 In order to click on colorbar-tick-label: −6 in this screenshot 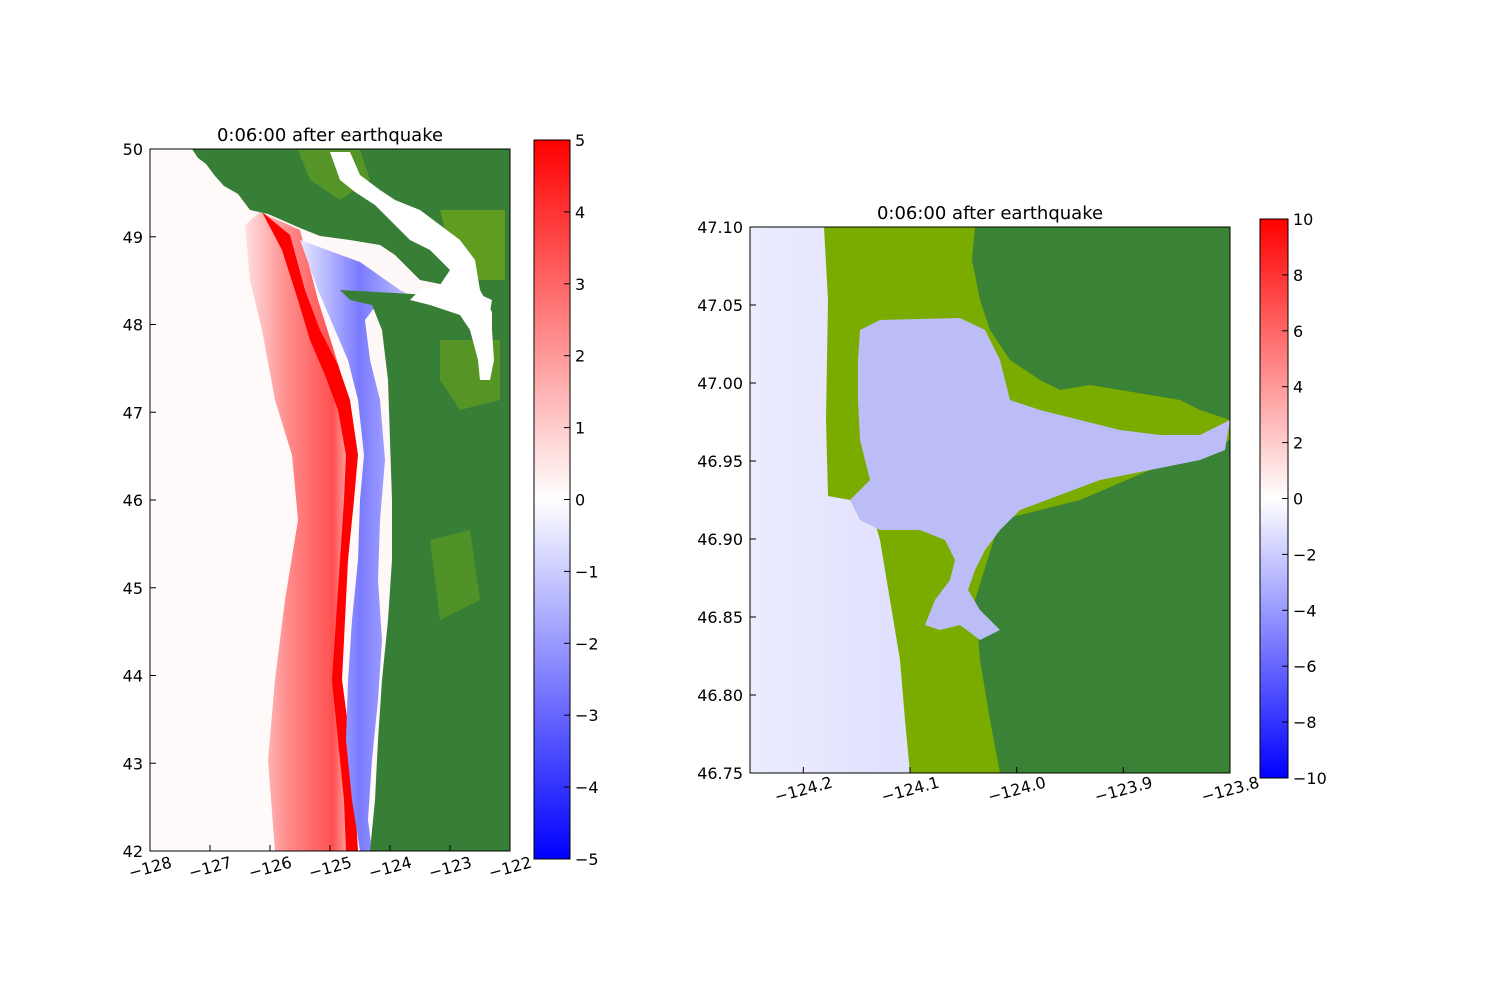, I will do `click(1305, 666)`.